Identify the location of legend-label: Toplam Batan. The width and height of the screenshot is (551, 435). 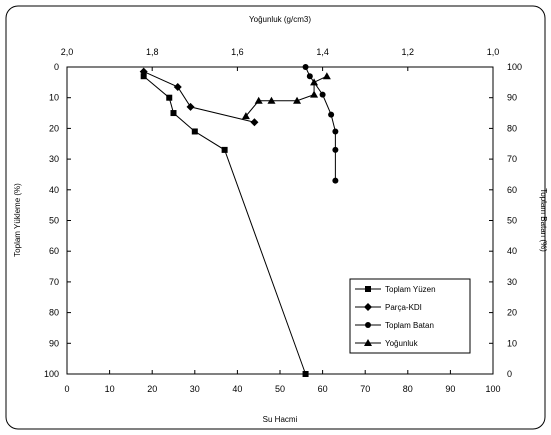
(409, 325).